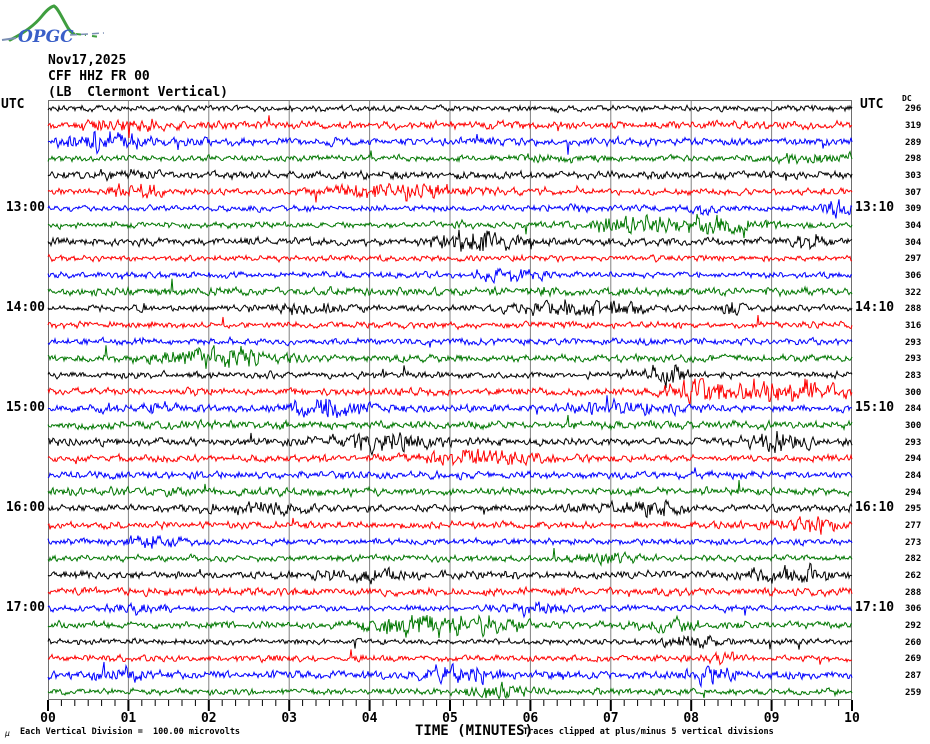 The height and width of the screenshot is (744, 930). I want to click on dc-value: 307, so click(913, 193).